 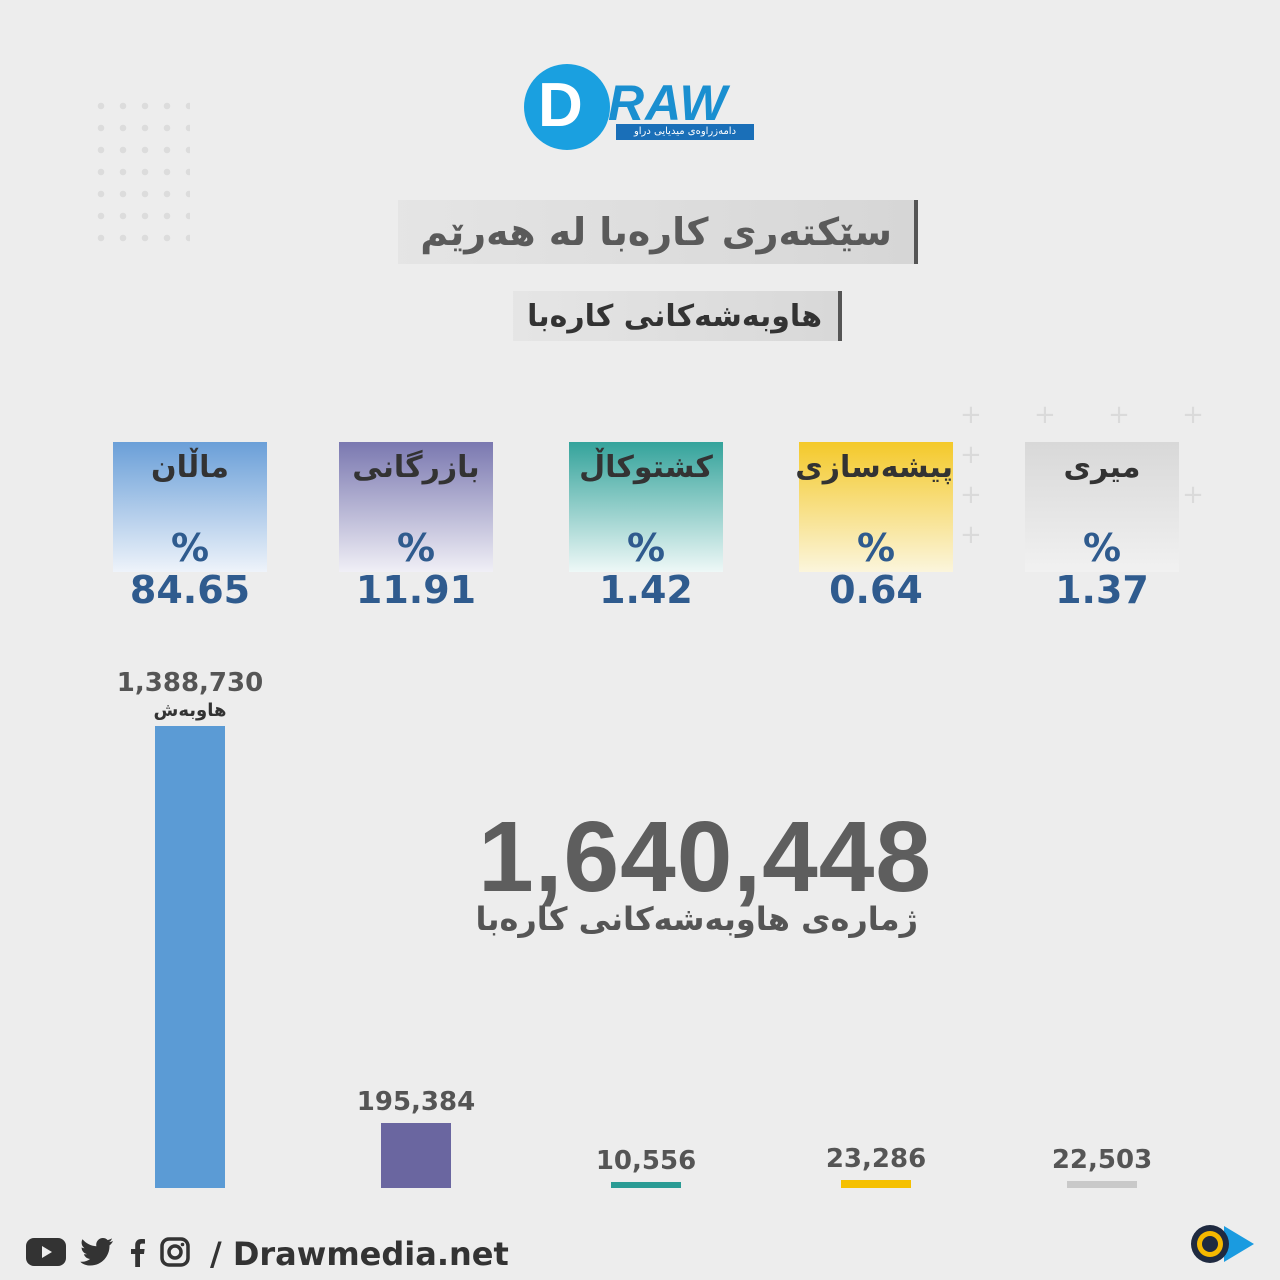 I want to click on bar-value-label: 10,556, so click(x=646, y=1161).